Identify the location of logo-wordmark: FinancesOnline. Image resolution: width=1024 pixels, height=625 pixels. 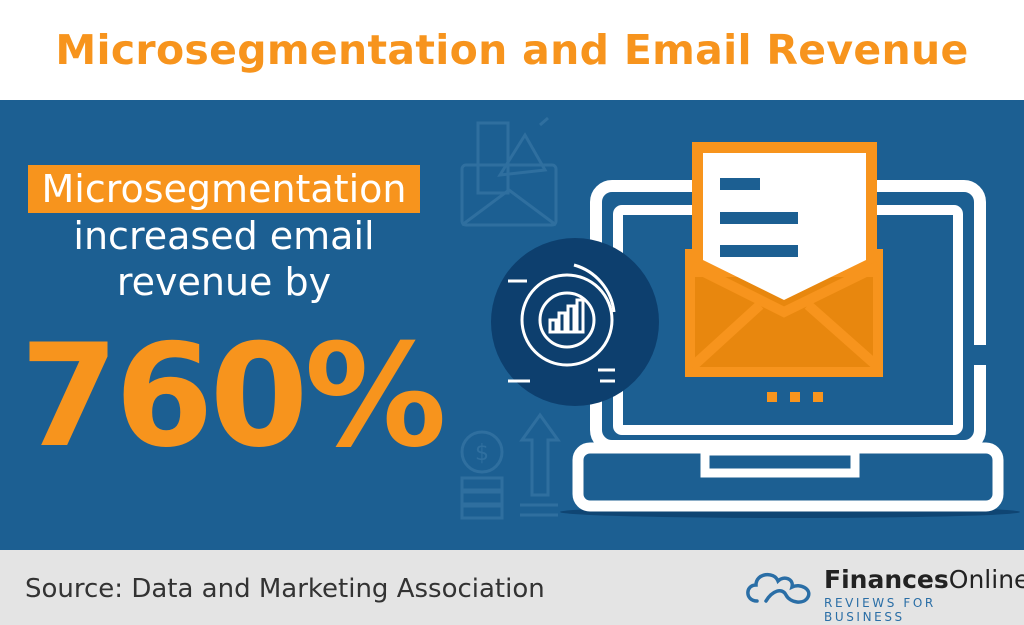
(924, 579).